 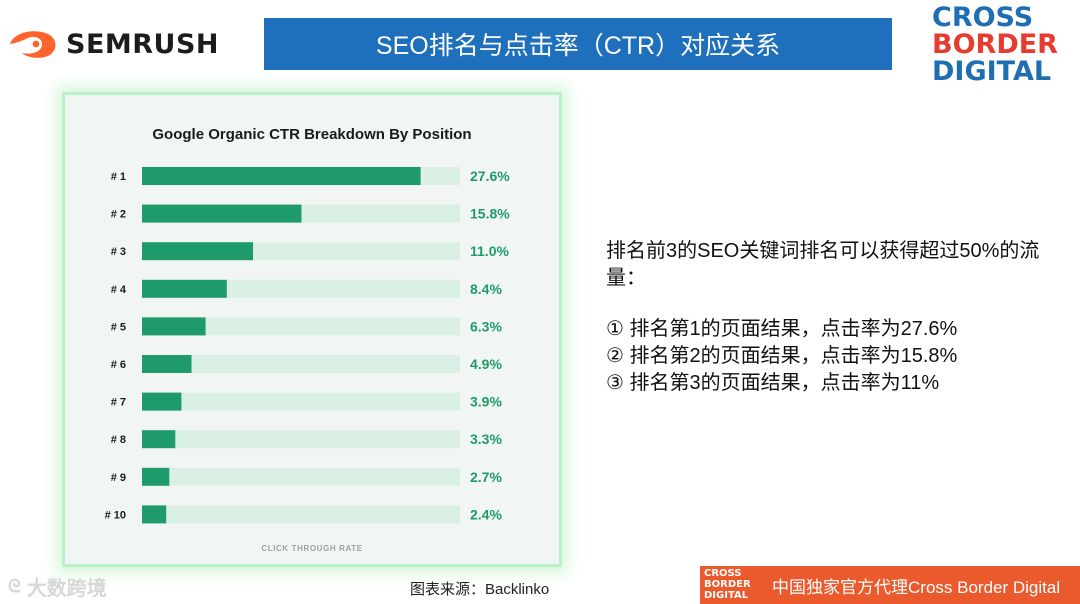 I want to click on description-intro: 排名前3的SEO关键词排名可以获得超过50%的流量：, so click(x=823, y=264).